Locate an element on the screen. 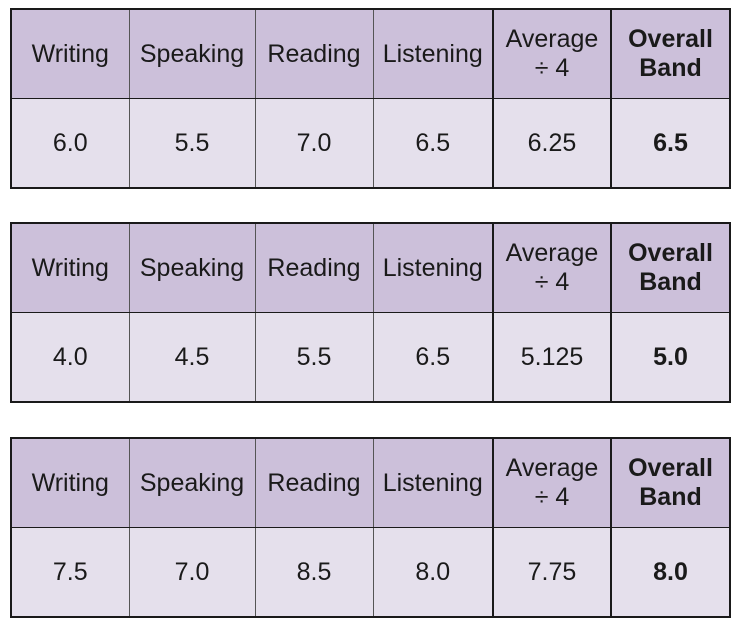 The width and height of the screenshot is (735, 628). value-listening: 8.0 is located at coordinates (433, 572).